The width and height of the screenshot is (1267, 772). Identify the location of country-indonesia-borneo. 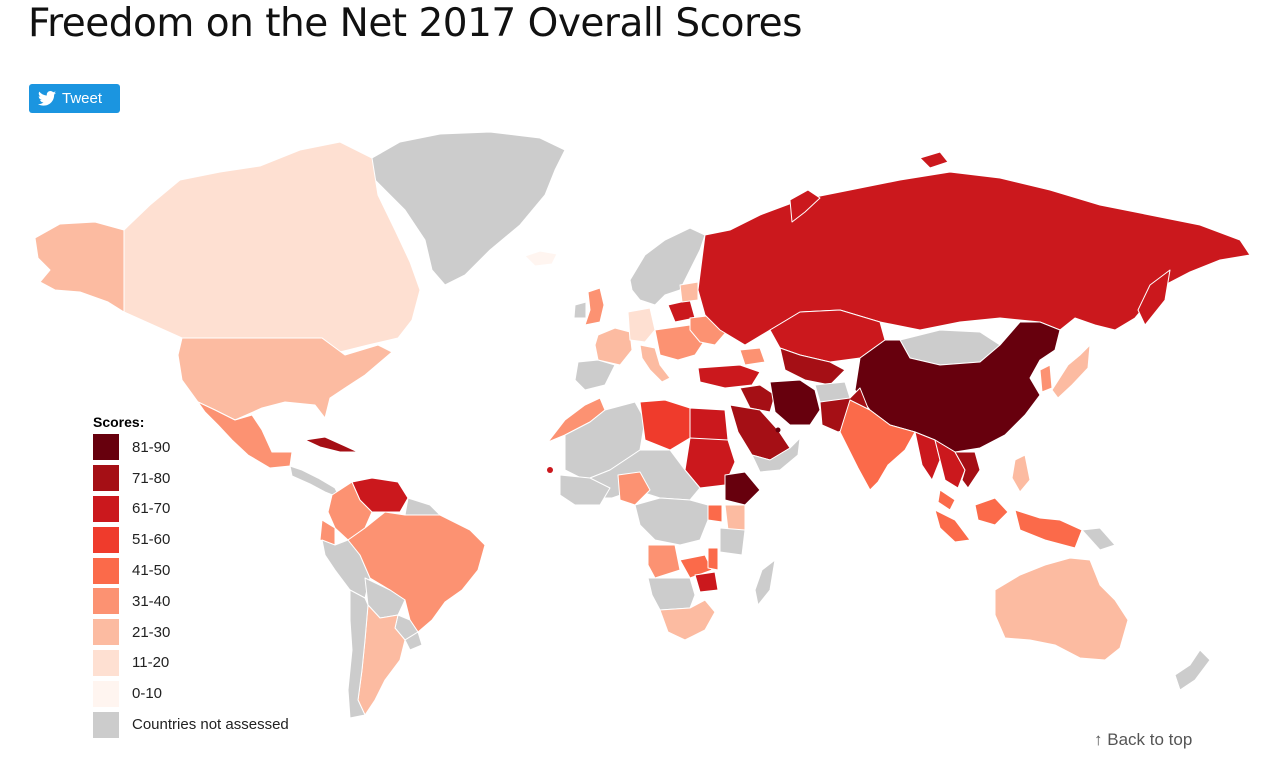
(991, 511).